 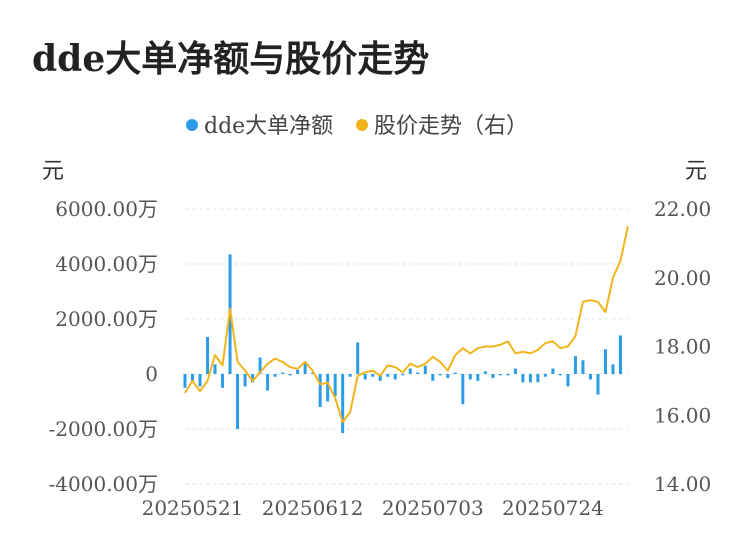 What do you see at coordinates (696, 171) in the screenshot?
I see `right-axis-unit: 元` at bounding box center [696, 171].